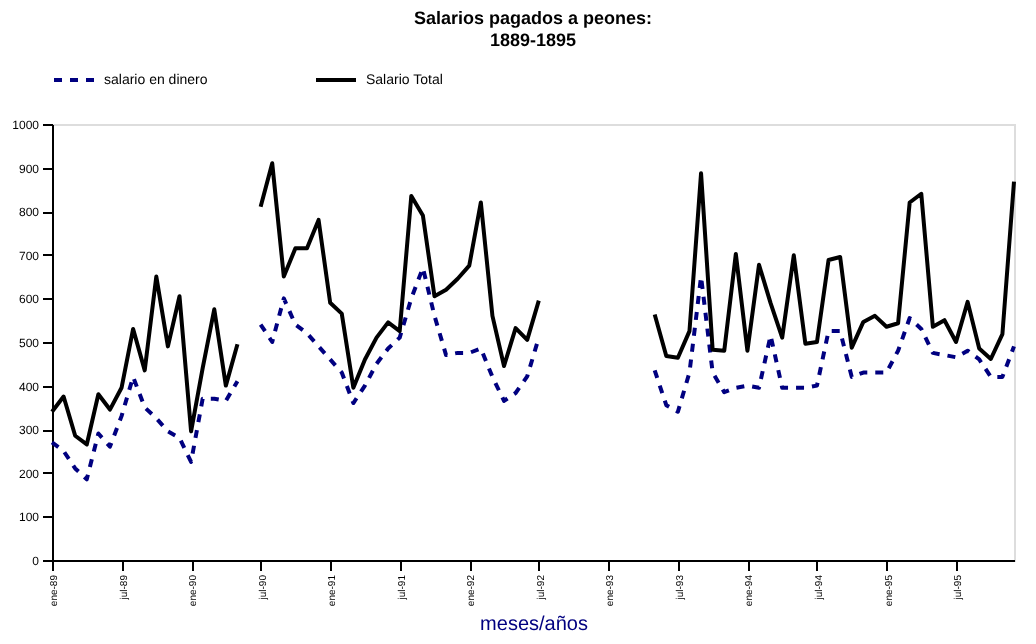 Image resolution: width=1036 pixels, height=644 pixels. Describe the element at coordinates (534, 625) in the screenshot. I see `x-axis-title: meses/años` at that location.